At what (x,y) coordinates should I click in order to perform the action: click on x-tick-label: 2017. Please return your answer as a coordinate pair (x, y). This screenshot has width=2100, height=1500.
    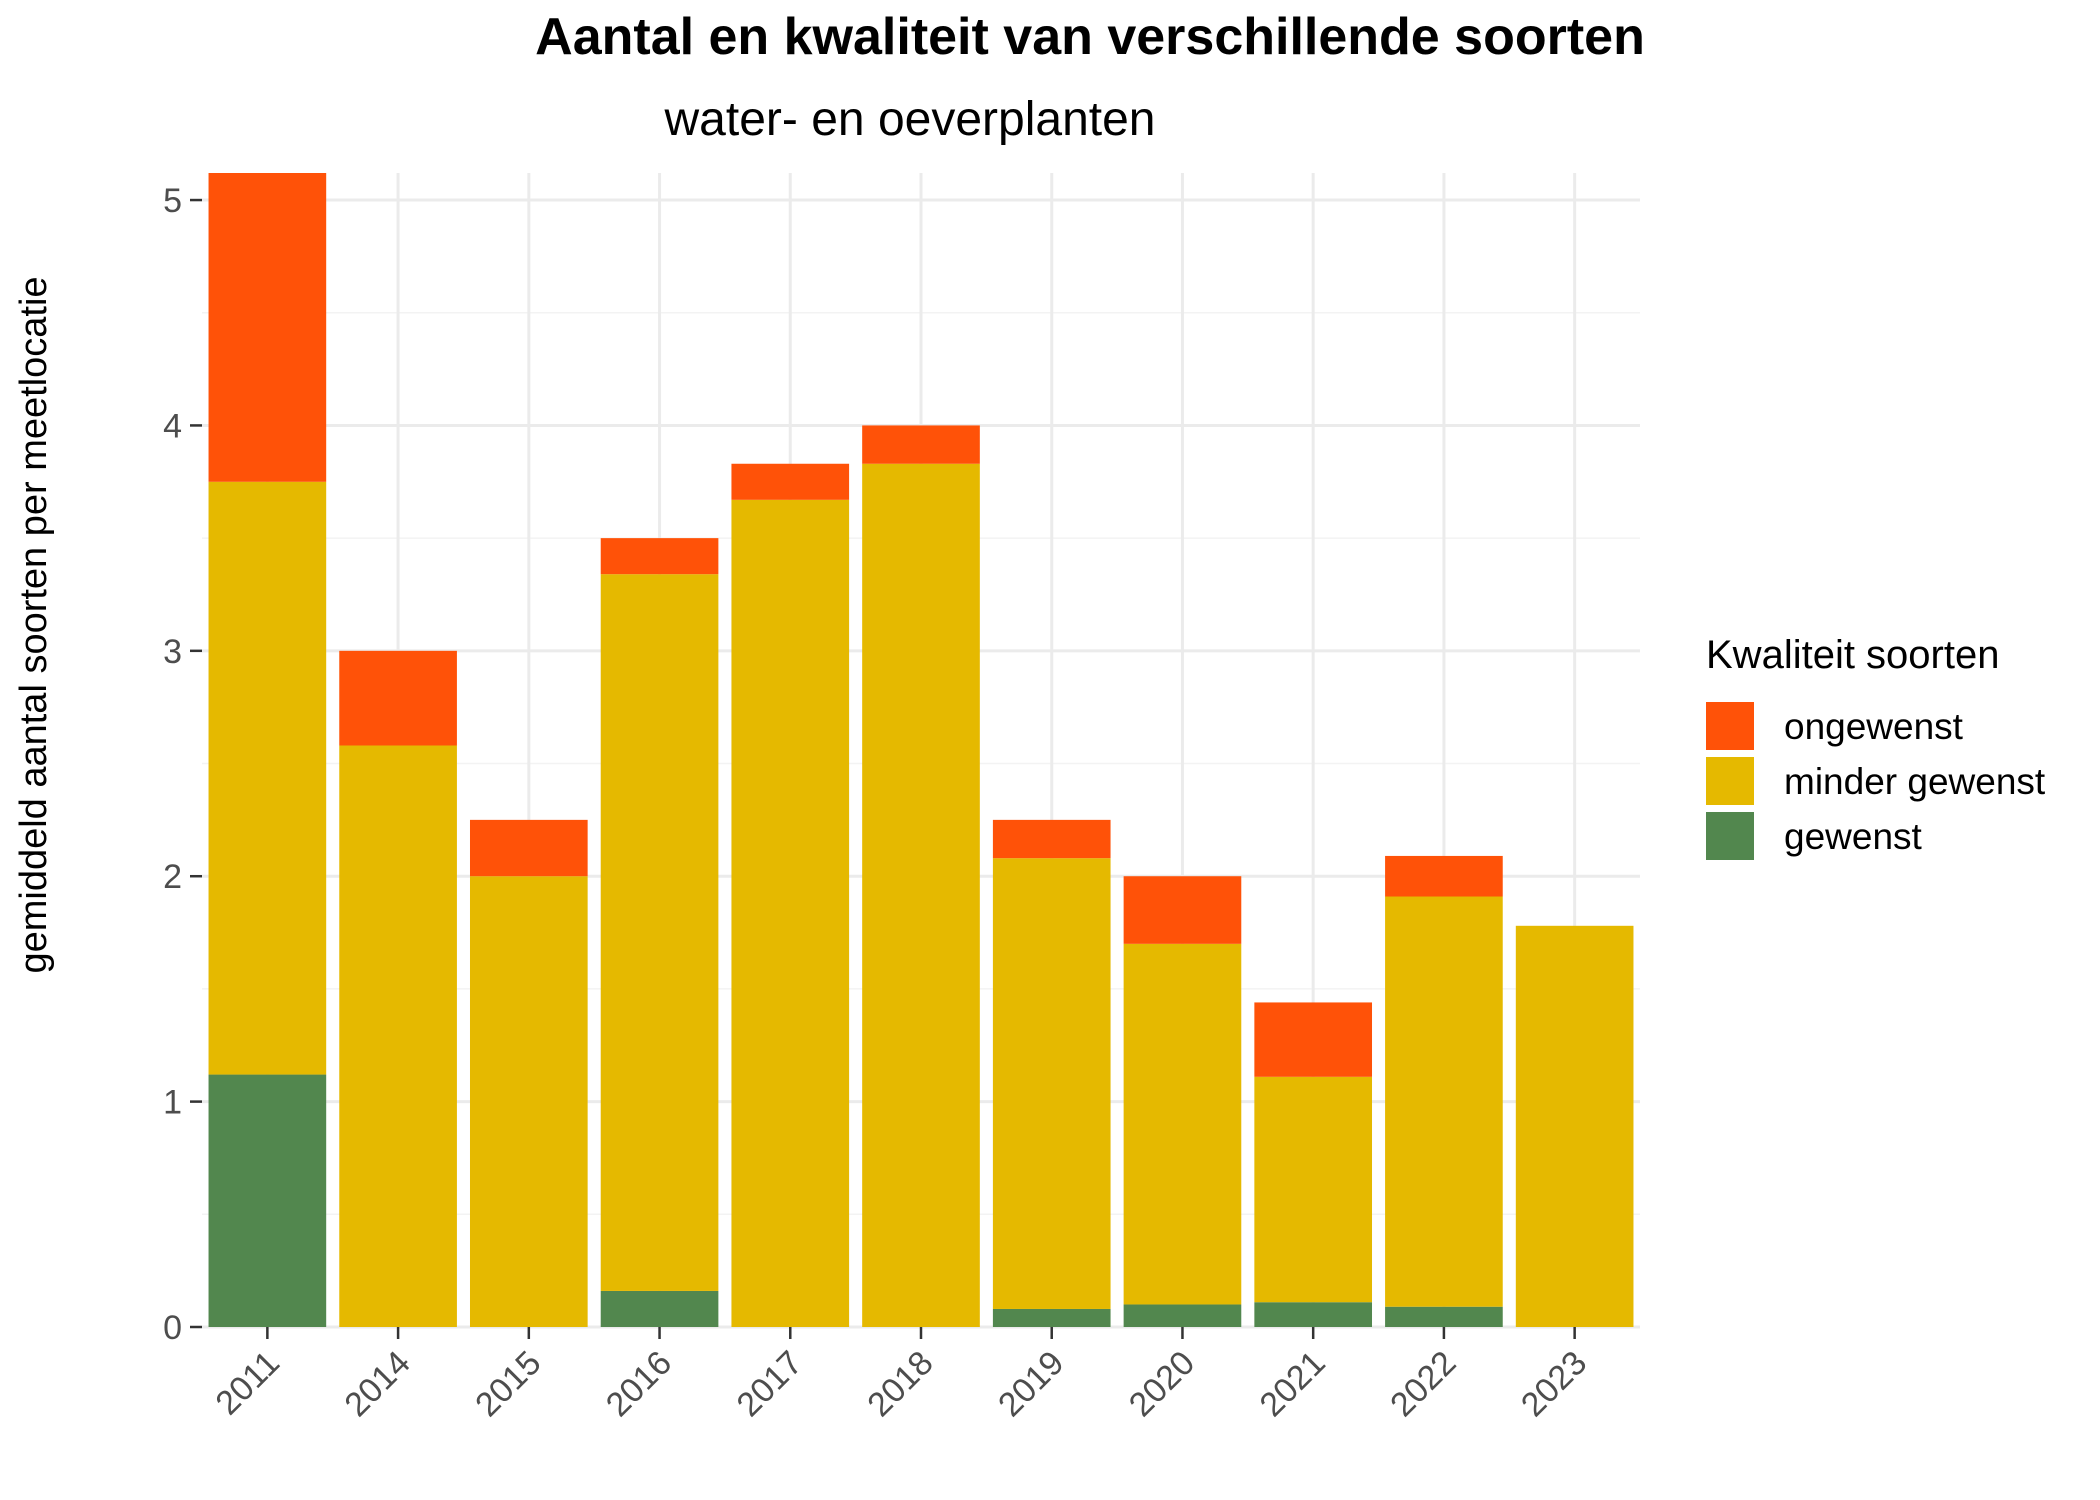
    Looking at the image, I should click on (770, 1384).